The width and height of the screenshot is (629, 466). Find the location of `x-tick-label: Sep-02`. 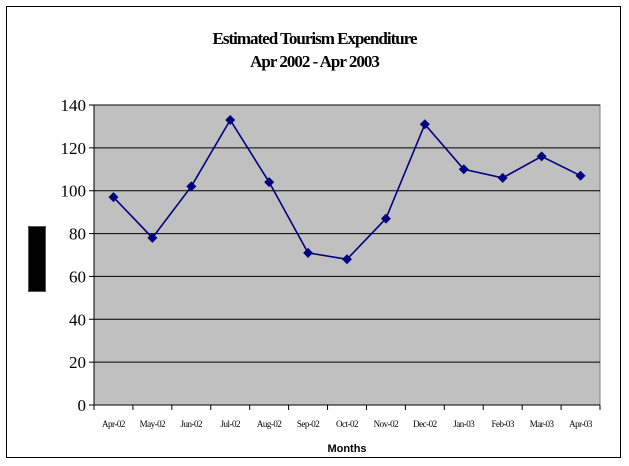

x-tick-label: Sep-02 is located at coordinates (308, 424).